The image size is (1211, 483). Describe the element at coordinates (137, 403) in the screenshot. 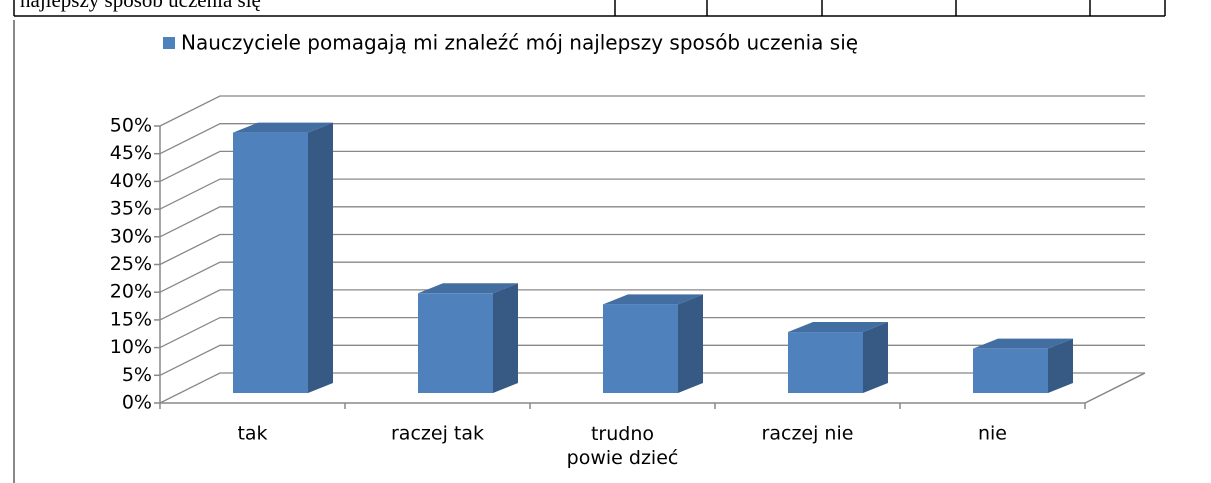

I see `y-tick-label: 0%` at that location.